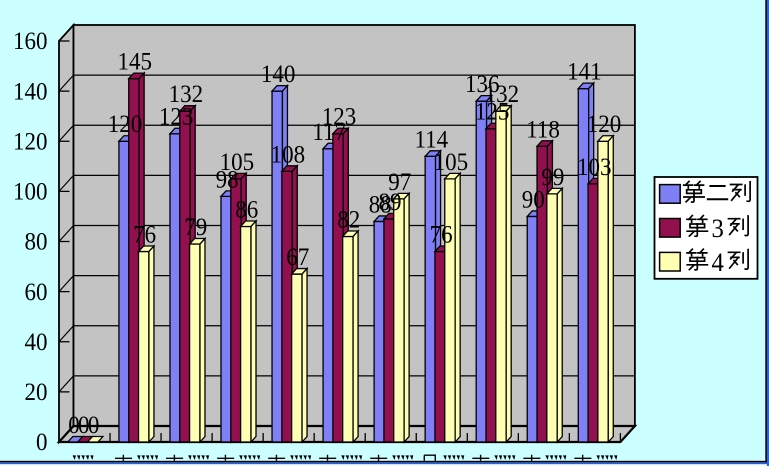 The image size is (769, 471). Describe the element at coordinates (288, 154) in the screenshot. I see `svg-text: 108` at that location.